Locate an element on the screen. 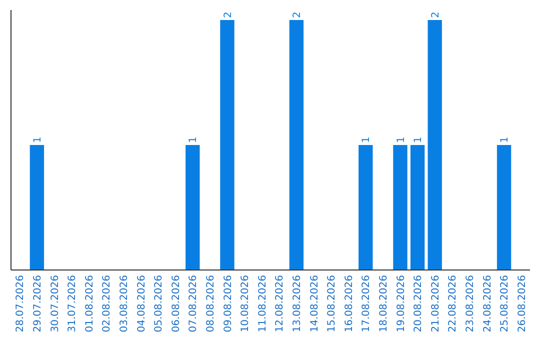 The width and height of the screenshot is (540, 340). x-tick-label: 18.08.2026 is located at coordinates (384, 303).